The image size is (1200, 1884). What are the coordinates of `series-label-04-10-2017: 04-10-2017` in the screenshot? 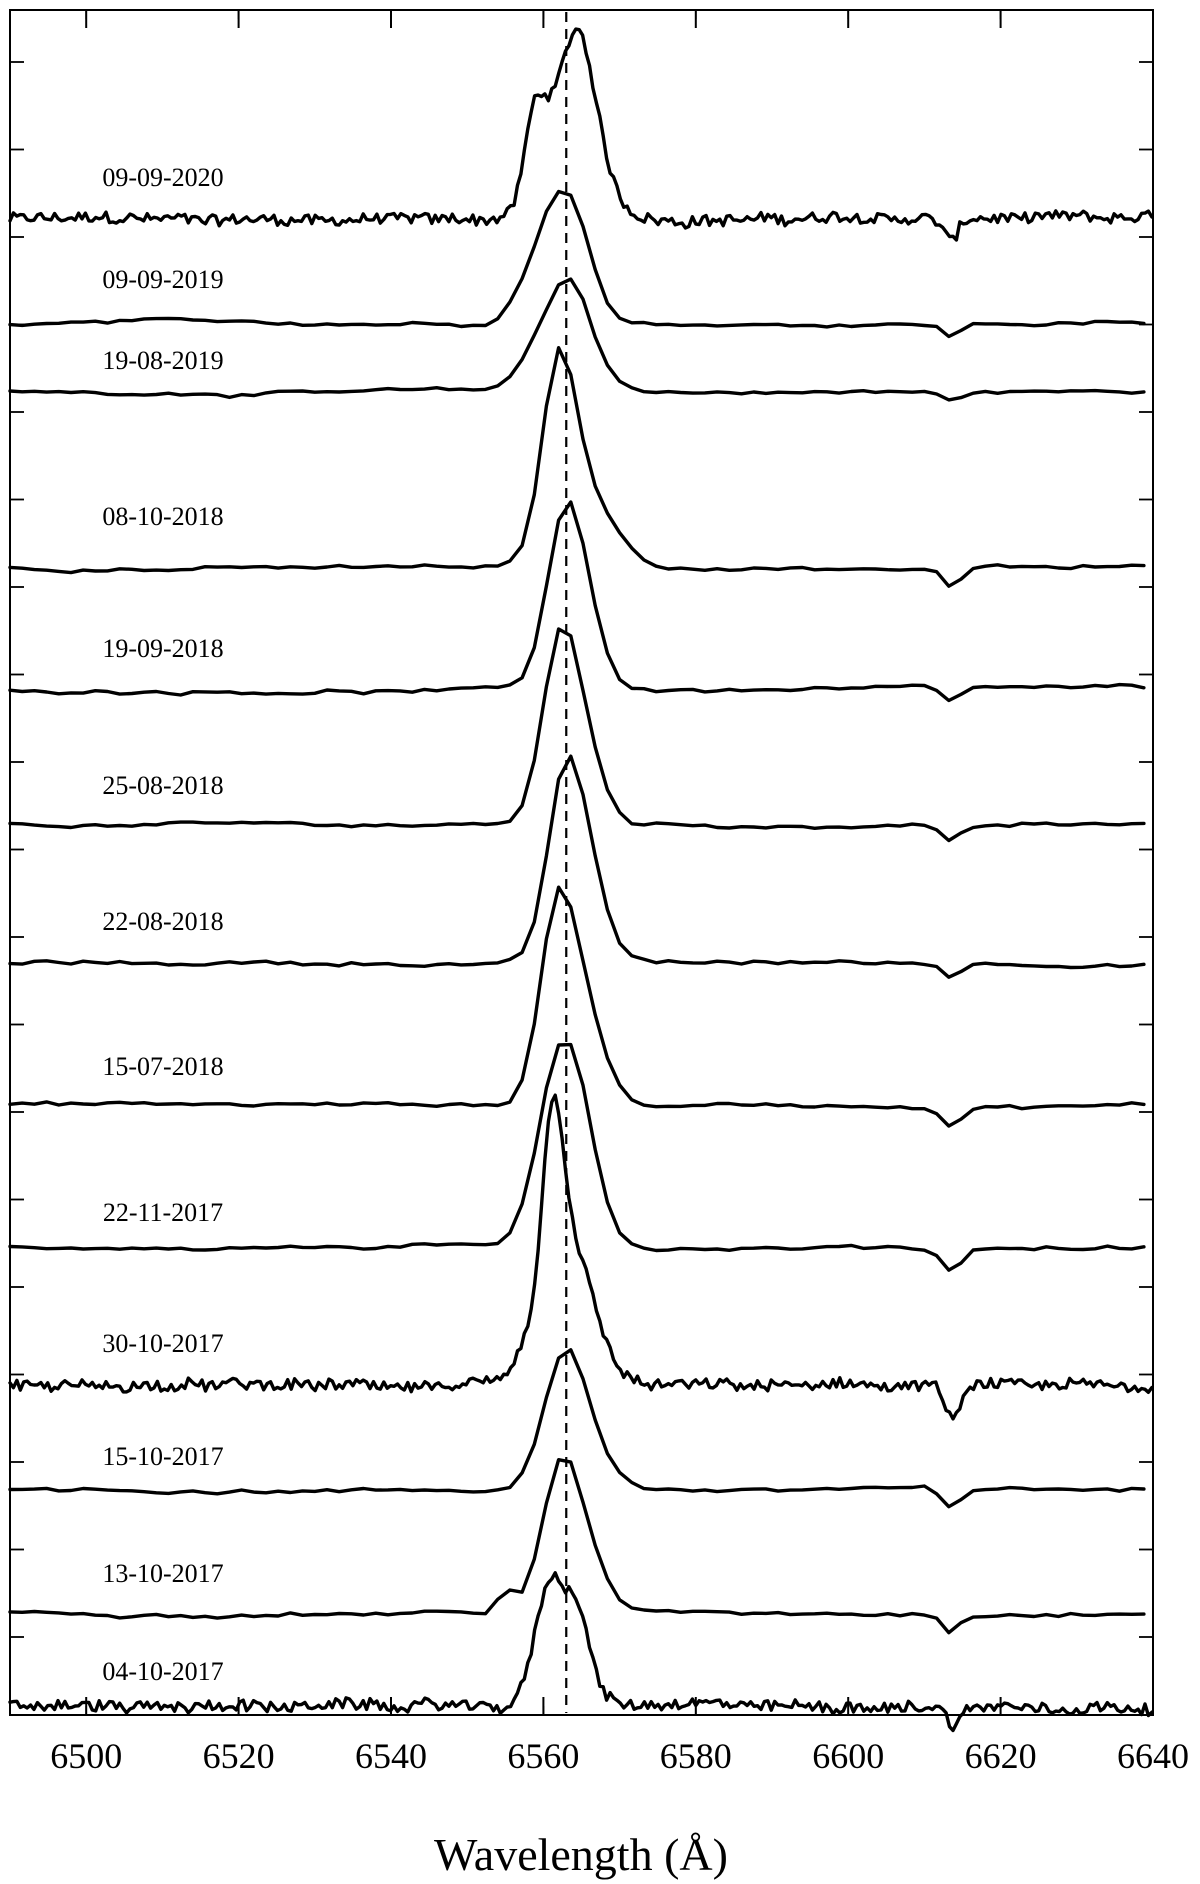 It's located at (162, 1671).